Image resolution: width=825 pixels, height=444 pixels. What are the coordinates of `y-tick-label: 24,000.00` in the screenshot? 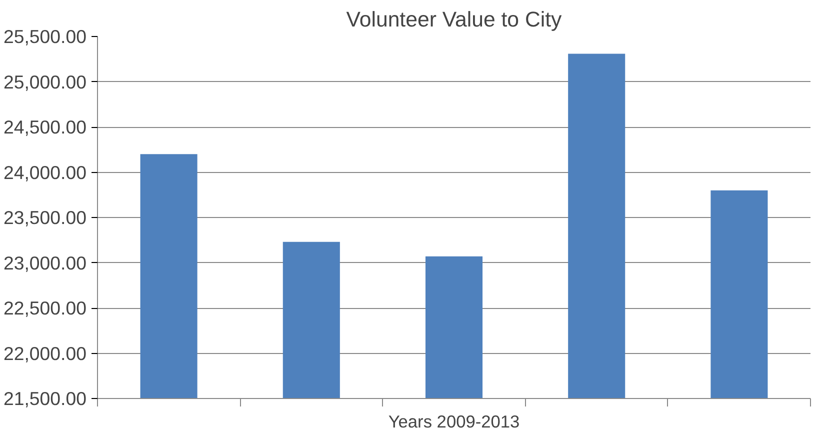 It's located at (45, 172).